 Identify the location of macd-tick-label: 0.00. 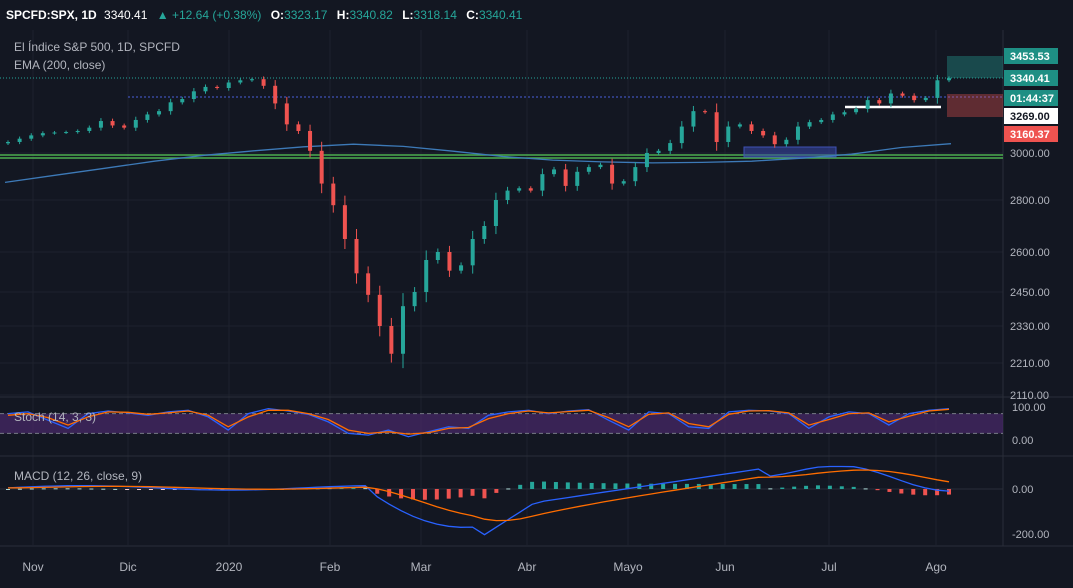
(1022, 490).